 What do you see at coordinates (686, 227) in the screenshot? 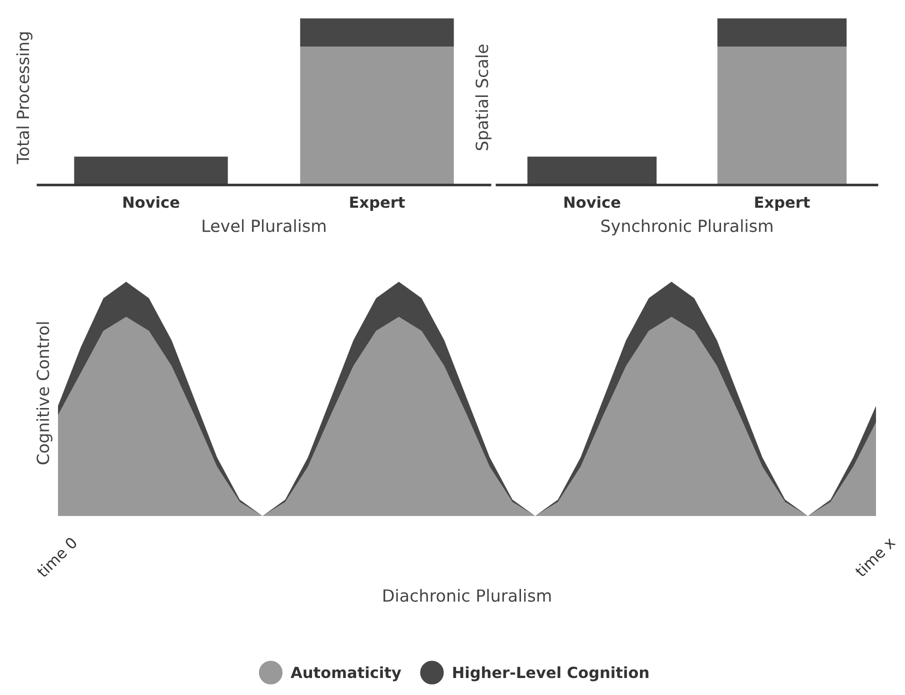
I see `x-axis-title: Synchronic Pluralism` at bounding box center [686, 227].